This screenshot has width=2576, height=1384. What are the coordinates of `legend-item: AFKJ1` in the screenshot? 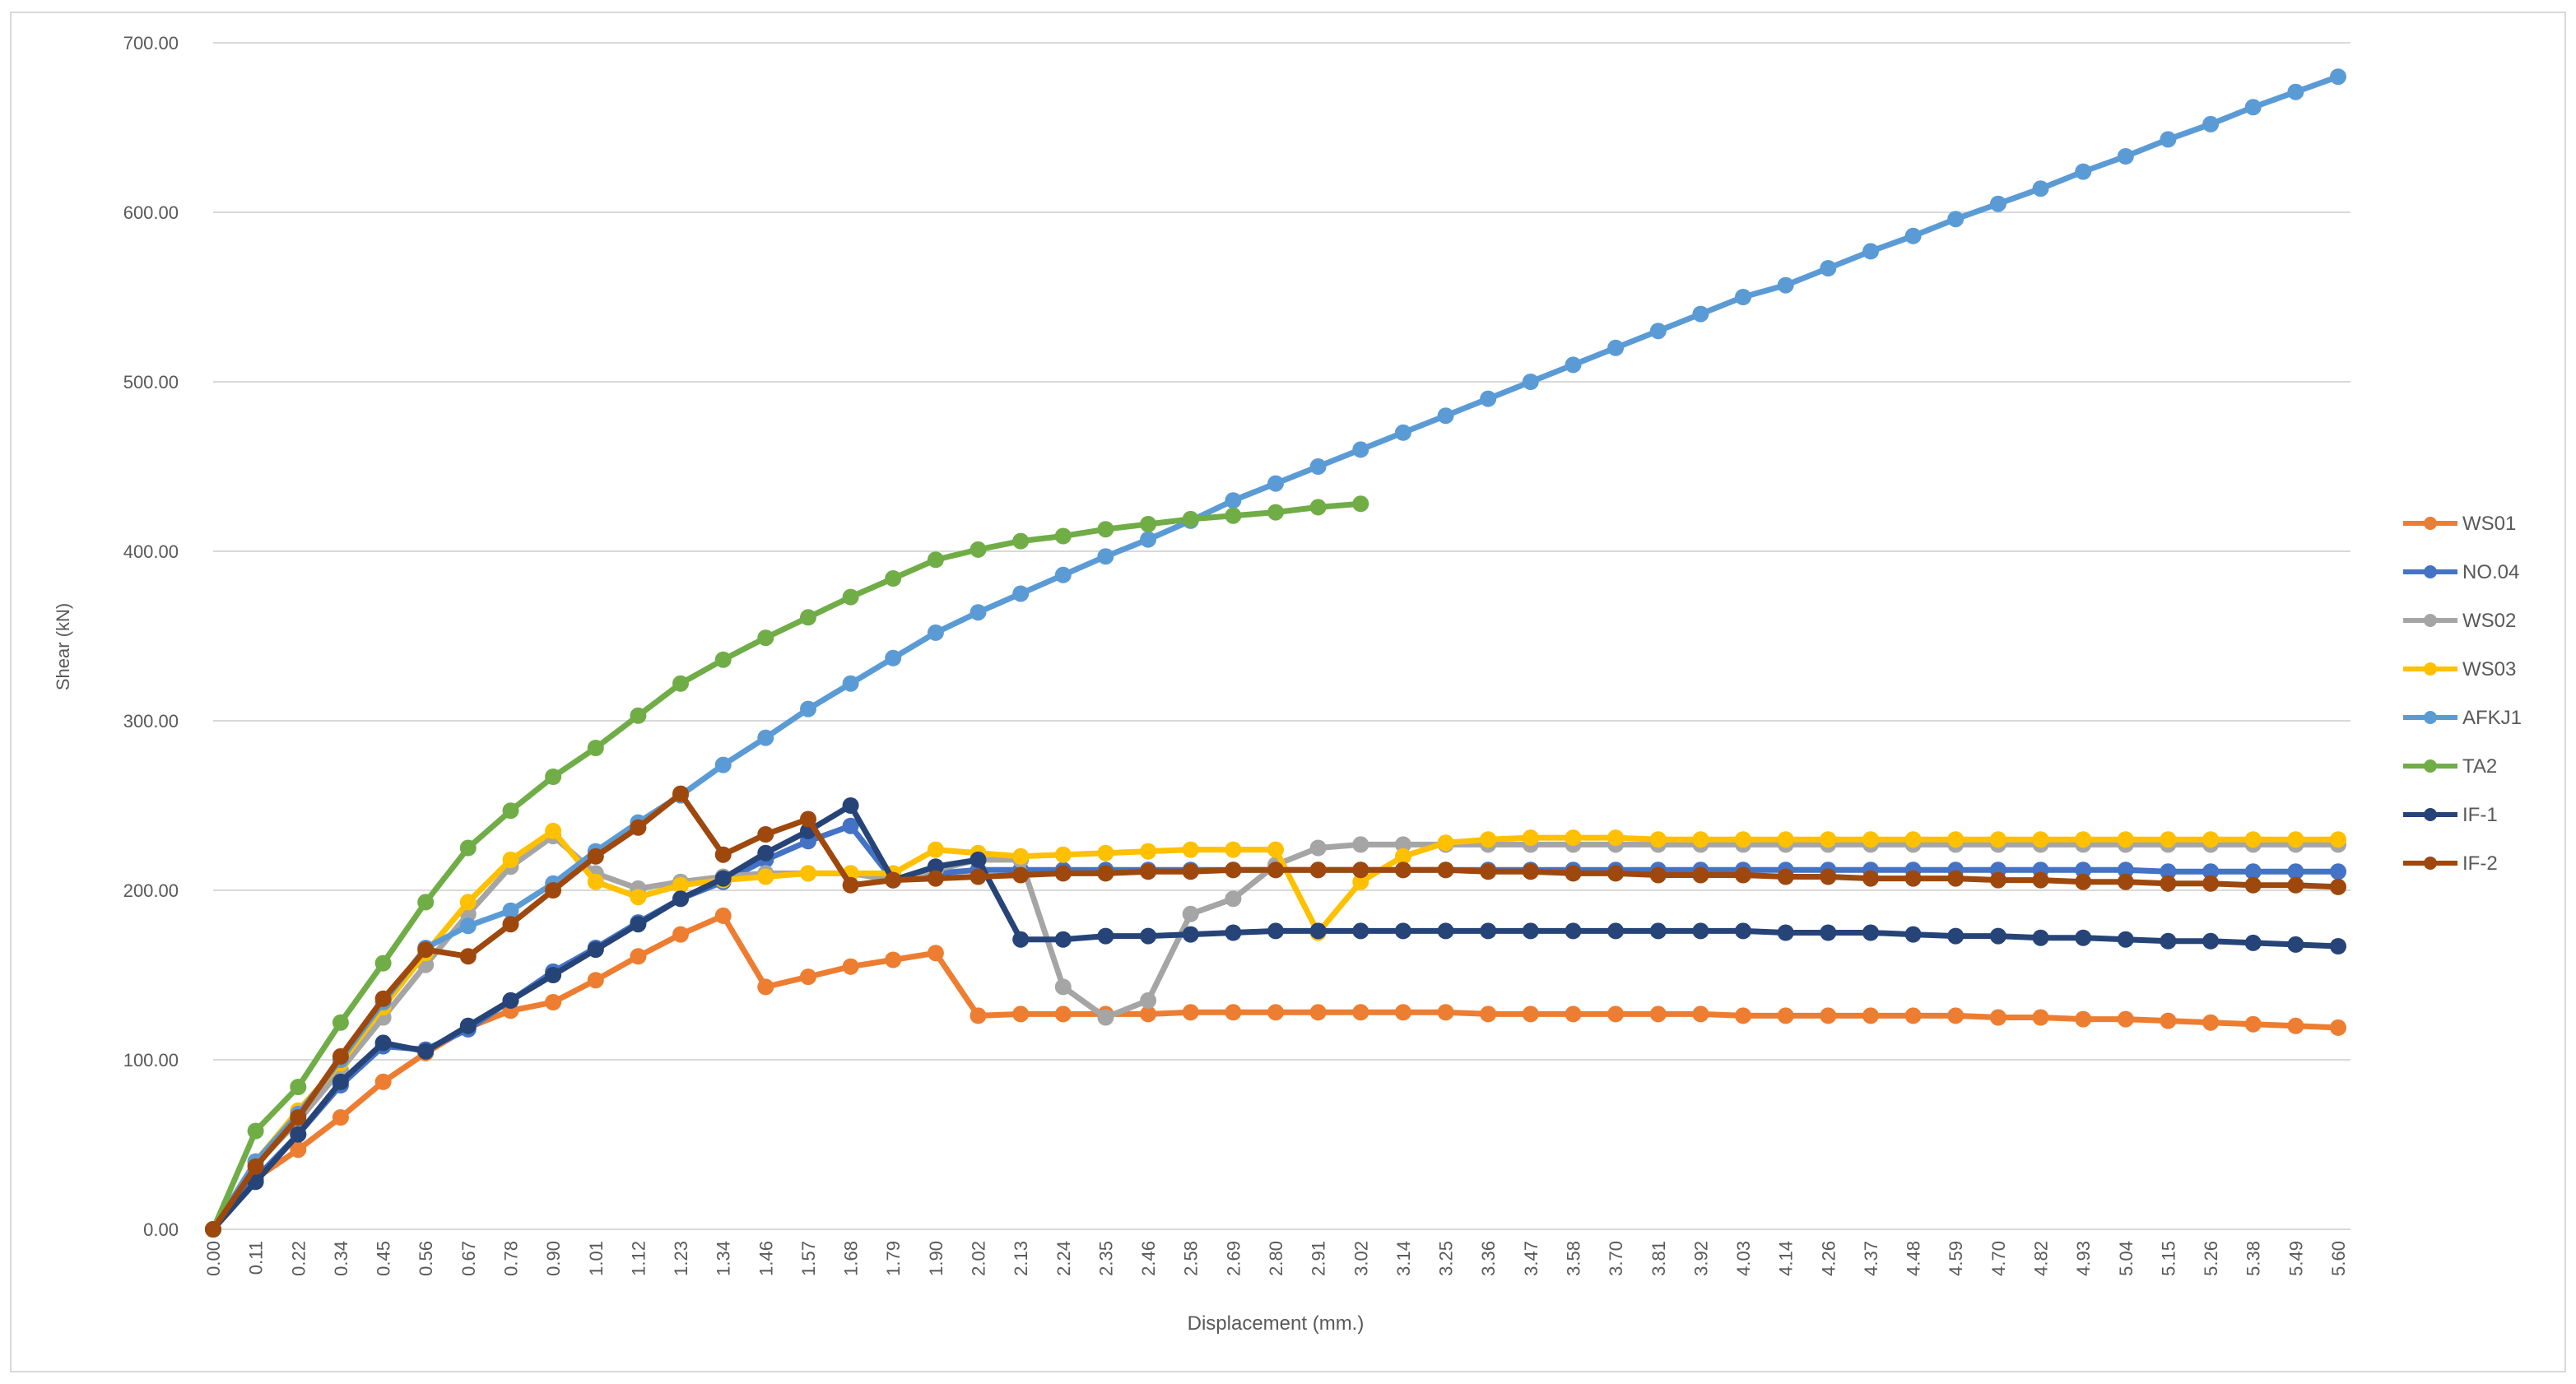 It's located at (2462, 718).